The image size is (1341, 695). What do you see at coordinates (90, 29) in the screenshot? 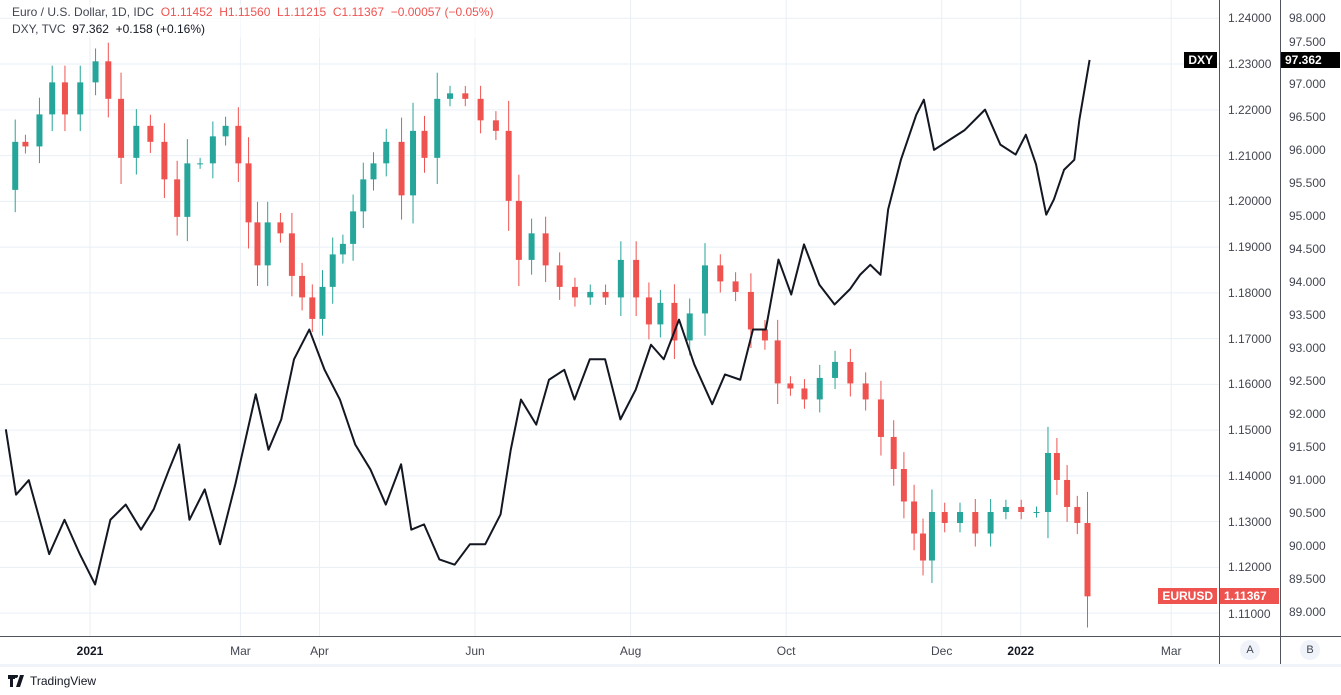
I see `compare-value: 97.362` at bounding box center [90, 29].